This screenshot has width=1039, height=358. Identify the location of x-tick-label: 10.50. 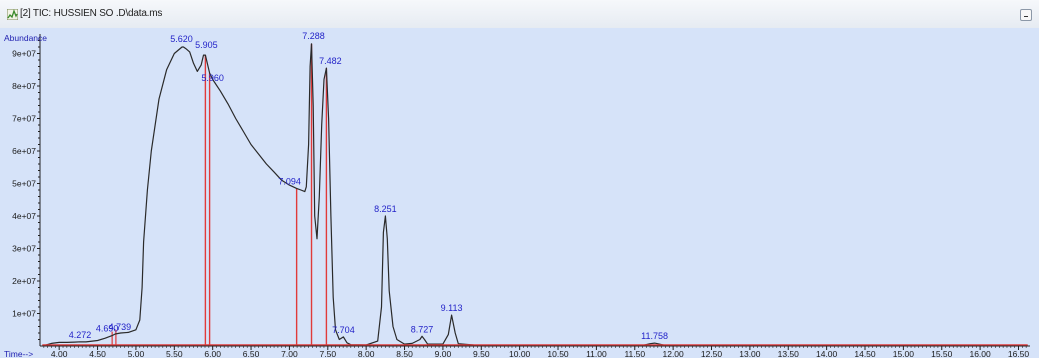
(558, 353).